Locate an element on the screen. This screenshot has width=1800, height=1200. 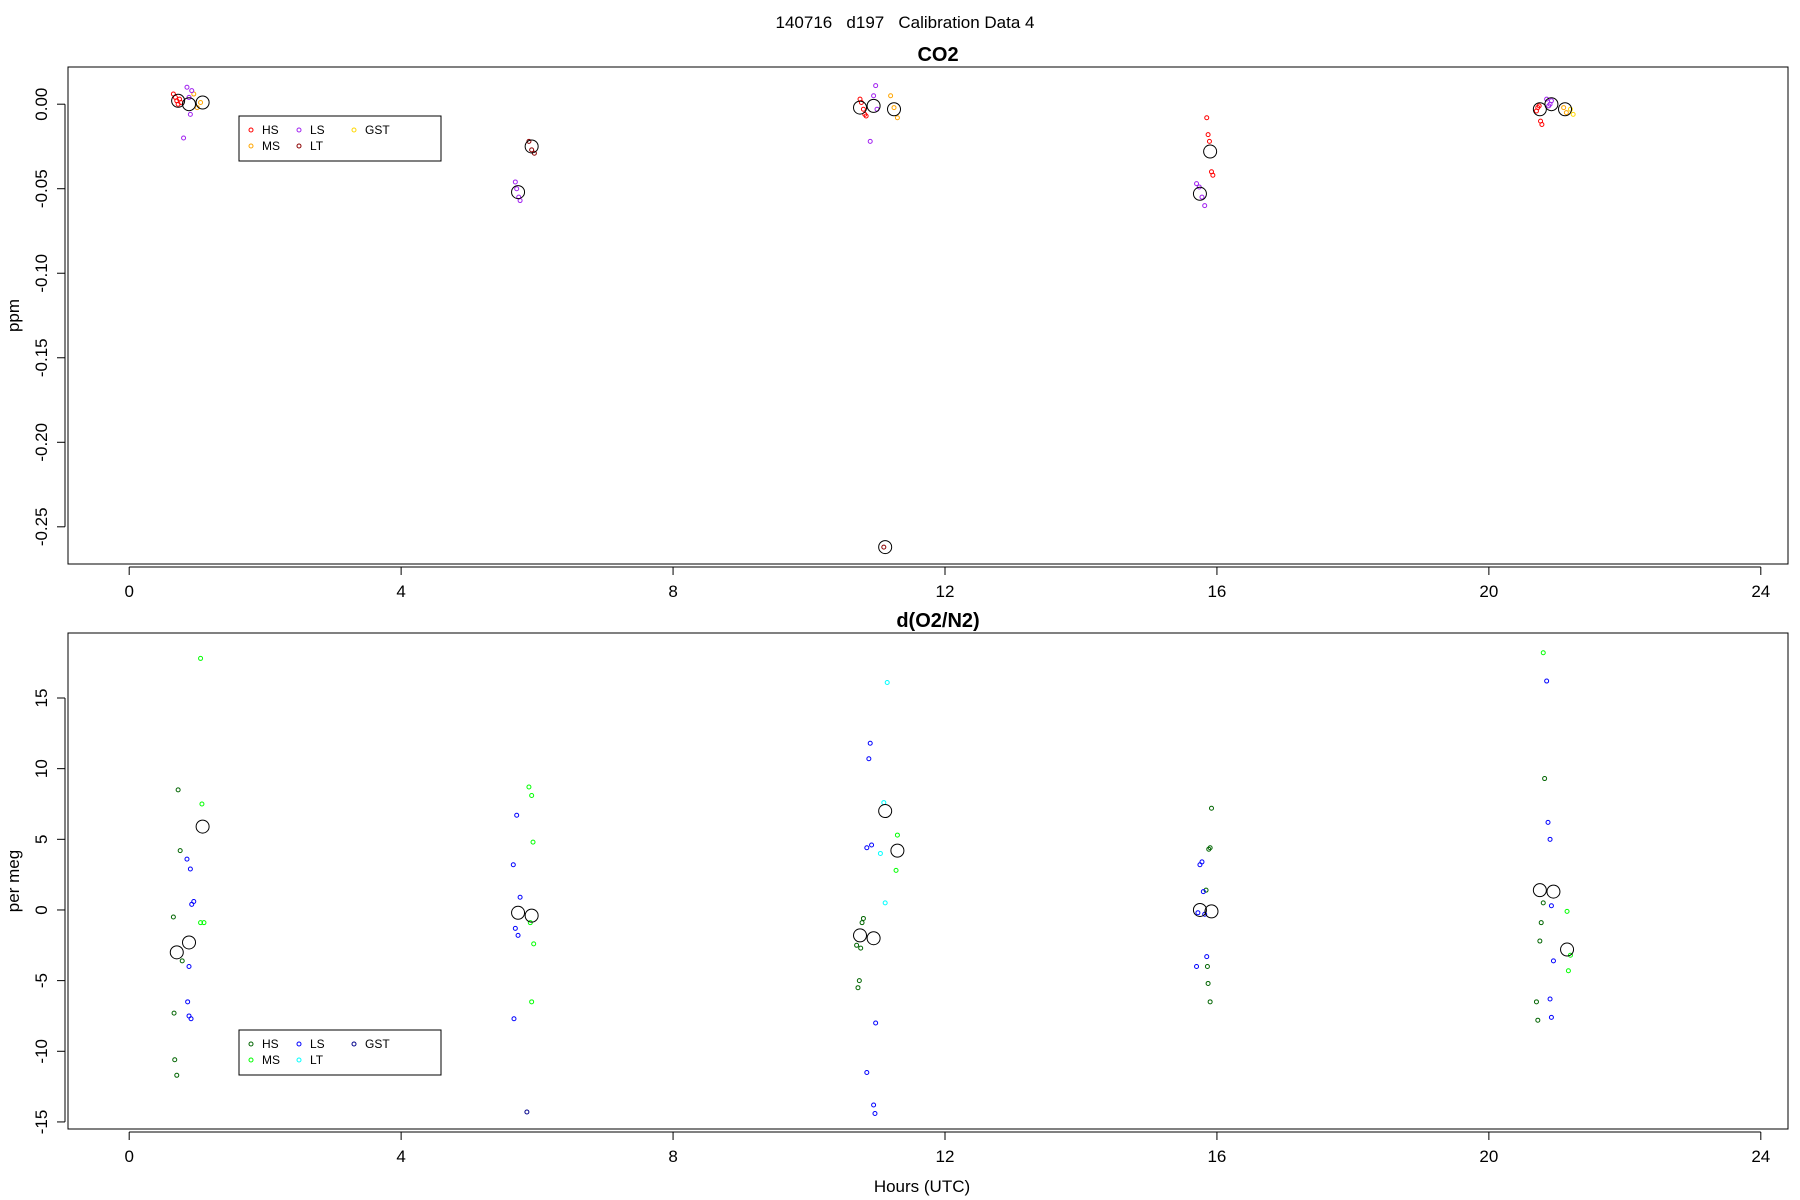
y-tick-label: -5 is located at coordinates (41, 980).